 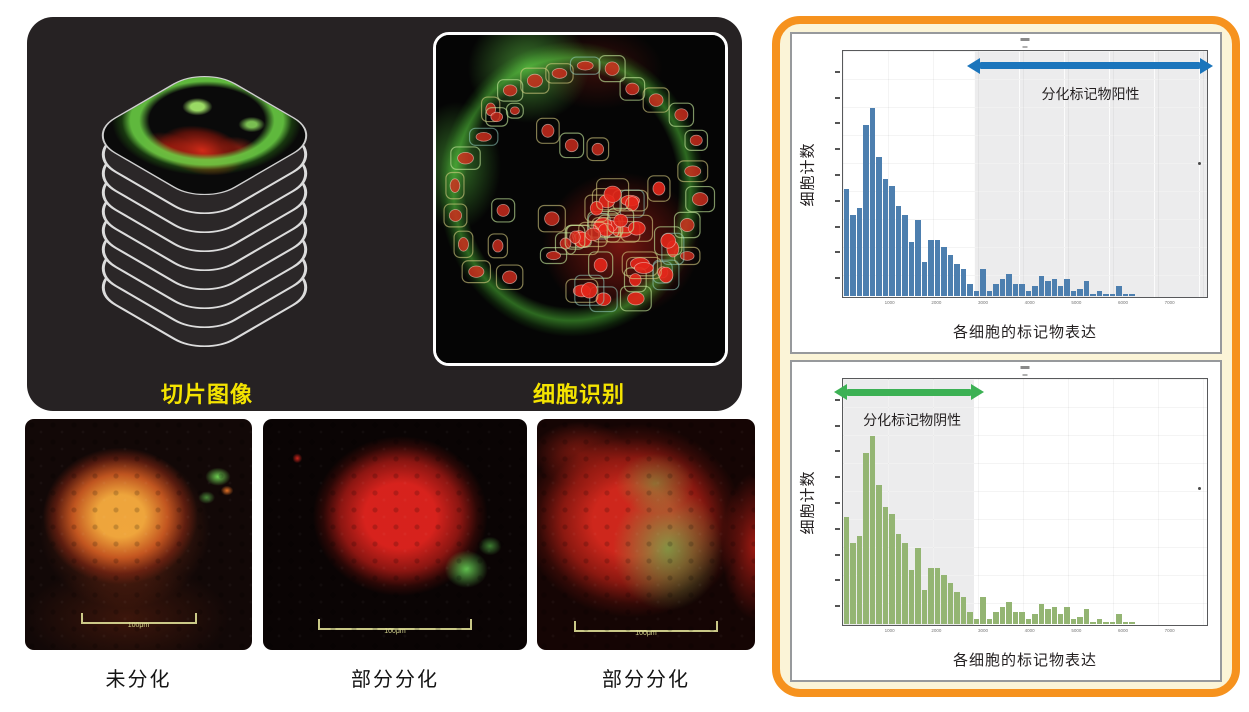 What do you see at coordinates (578, 394) in the screenshot?
I see `cell-identification-label: 细胞识别` at bounding box center [578, 394].